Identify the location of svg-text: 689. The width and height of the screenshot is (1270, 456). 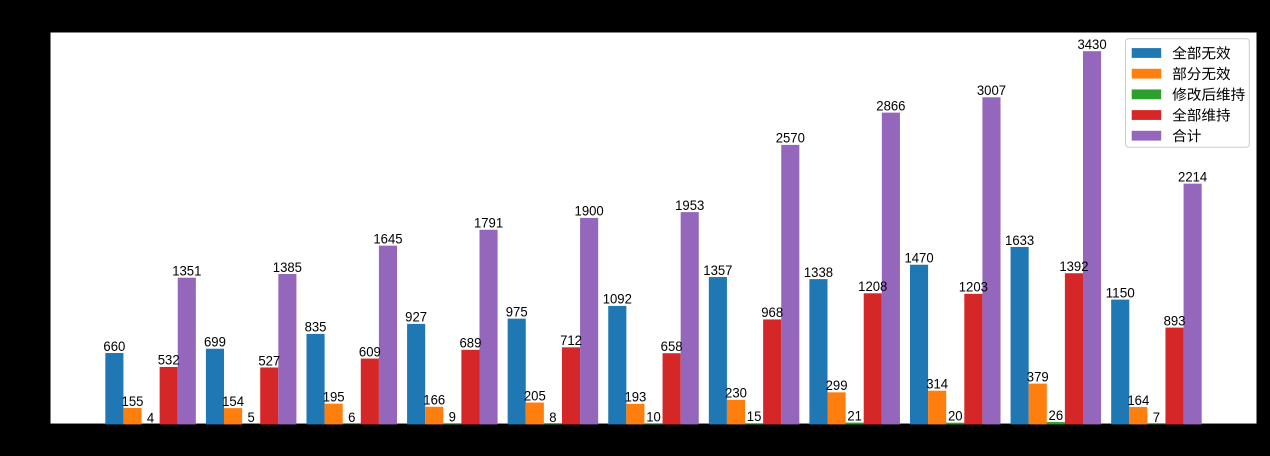
(470, 343).